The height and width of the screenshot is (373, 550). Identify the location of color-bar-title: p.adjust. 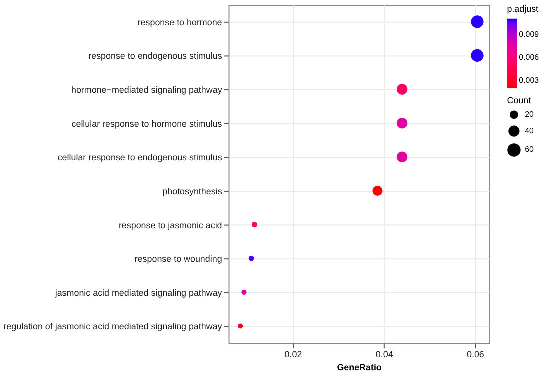
(523, 9).